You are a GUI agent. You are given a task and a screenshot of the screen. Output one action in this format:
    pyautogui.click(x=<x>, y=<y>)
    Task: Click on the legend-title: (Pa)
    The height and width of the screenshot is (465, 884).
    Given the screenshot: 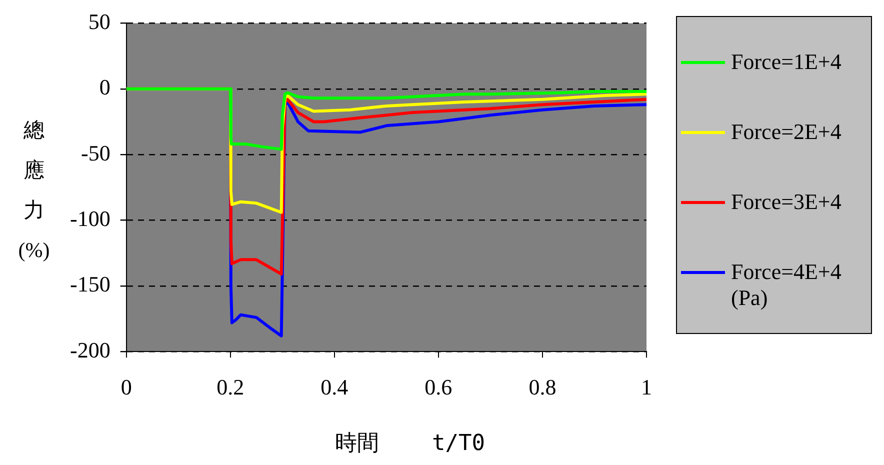 What is the action you would take?
    pyautogui.click(x=749, y=298)
    